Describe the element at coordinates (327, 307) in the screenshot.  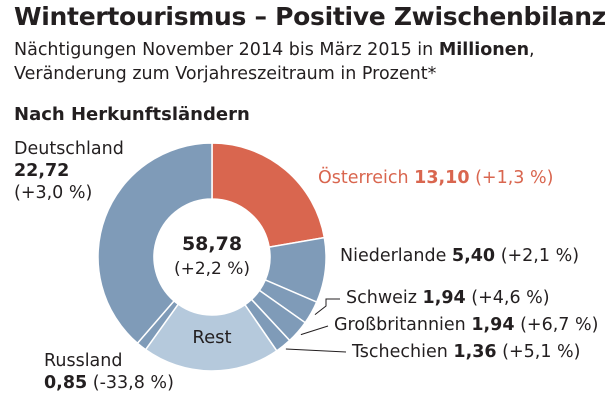
I see `leader-line-schweiz` at that location.